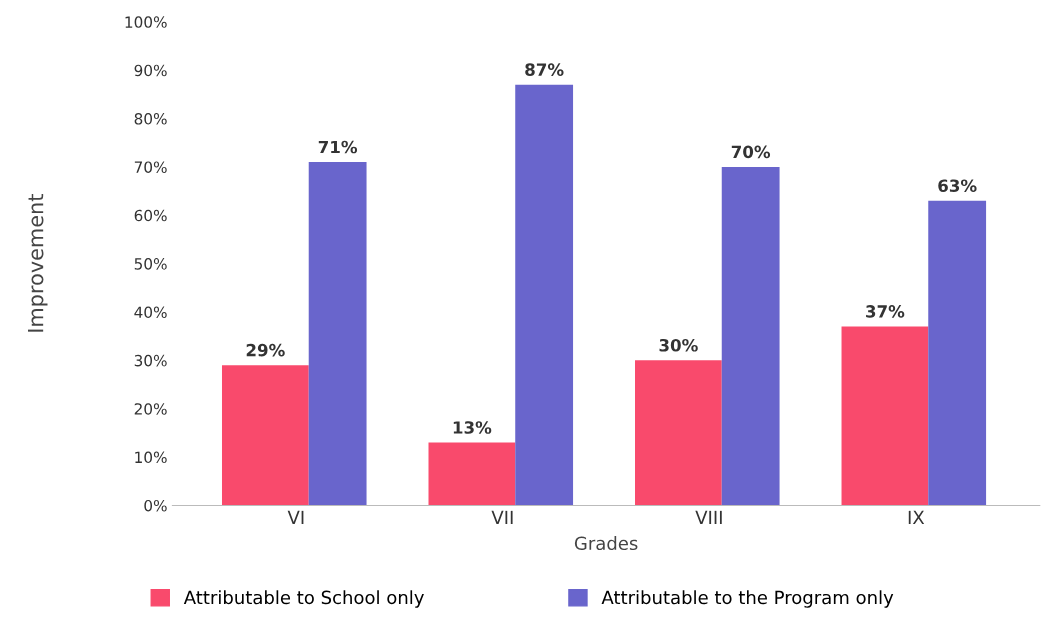 This screenshot has width=1045, height=624. I want to click on data-label: 13%, so click(472, 427).